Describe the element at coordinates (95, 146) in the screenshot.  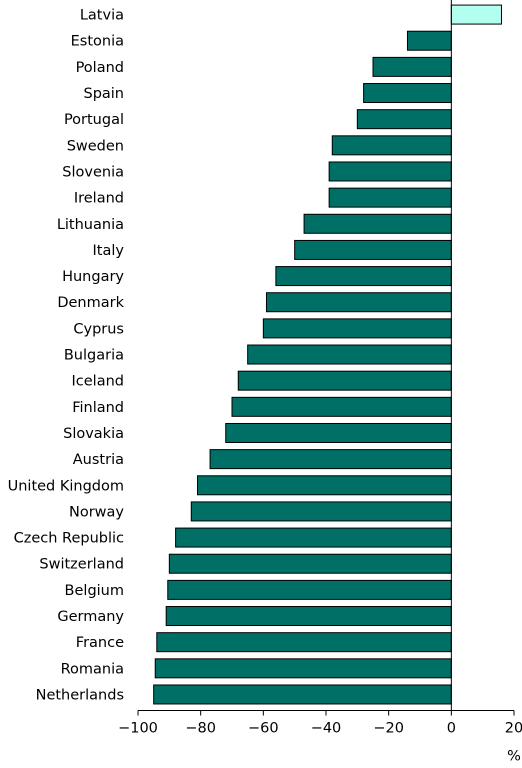
I see `category-label: Sweden` at that location.